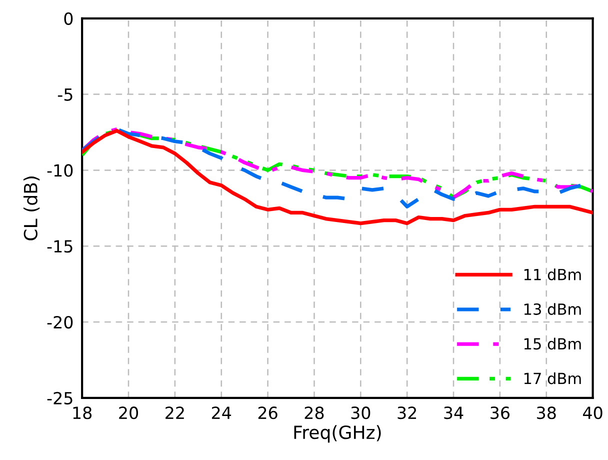  I want to click on x-axis-title: Freq(GHz), so click(337, 434).